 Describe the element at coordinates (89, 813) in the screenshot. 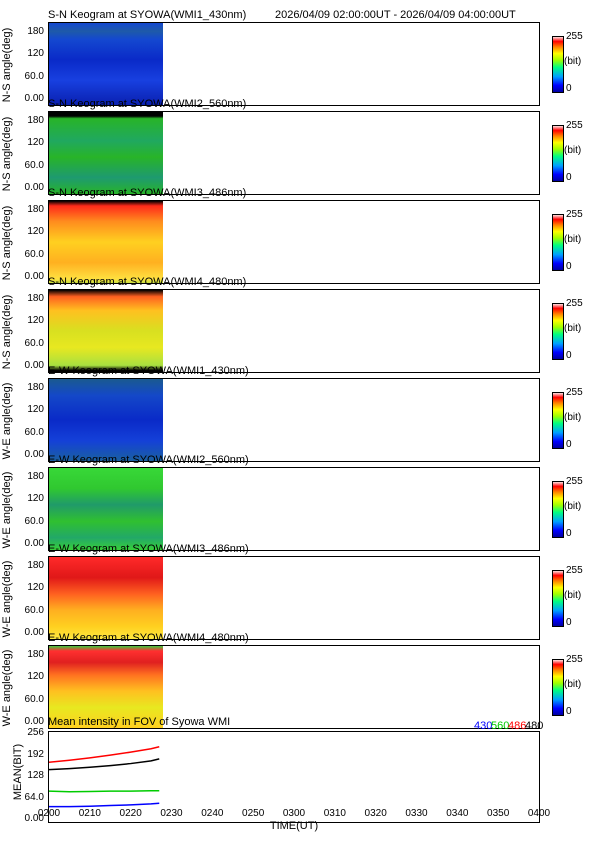

I see `xtick-label: 0210` at that location.